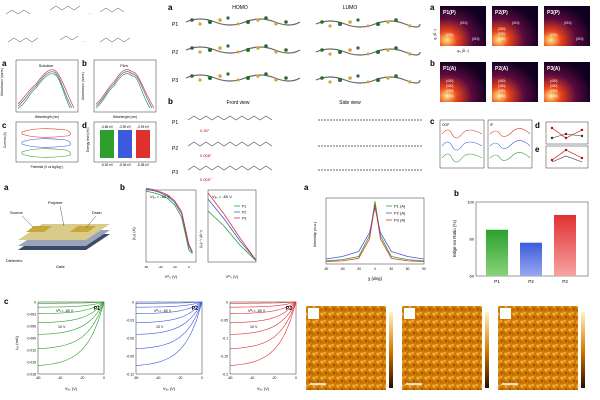 The image size is (600, 400). I want to click on tick-label: -0.006, so click(31, 326).